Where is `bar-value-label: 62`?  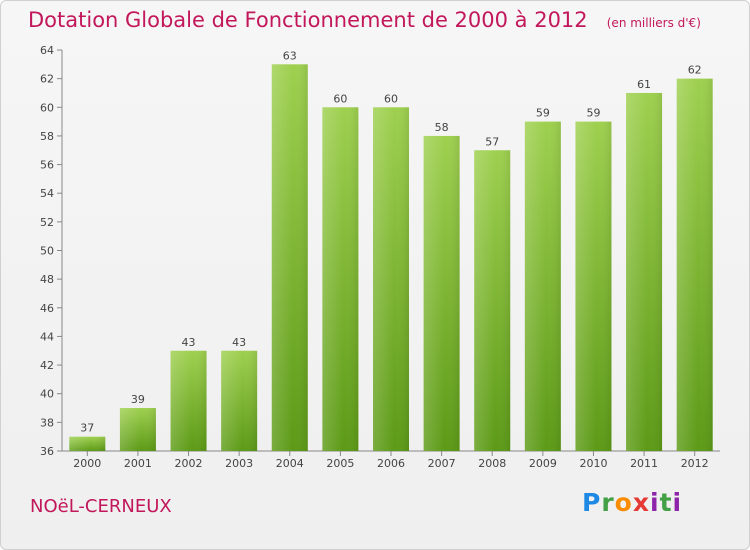 bar-value-label: 62 is located at coordinates (695, 70).